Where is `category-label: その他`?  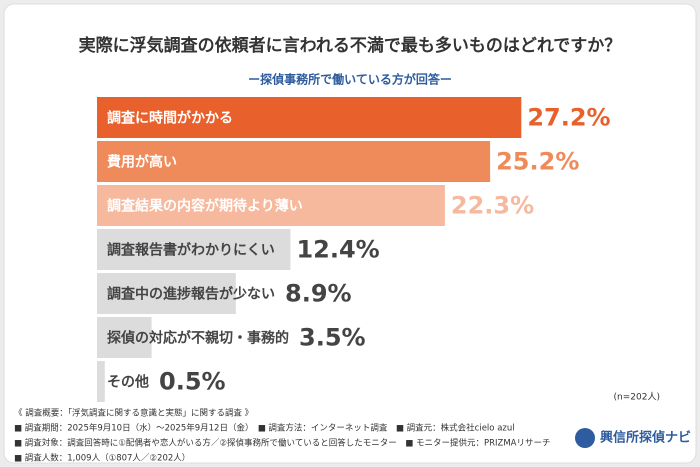
category-label: その他 is located at coordinates (128, 382).